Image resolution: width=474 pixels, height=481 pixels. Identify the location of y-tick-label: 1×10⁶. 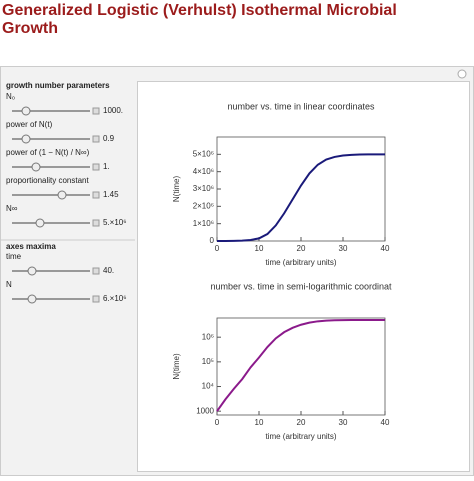
(203, 223).